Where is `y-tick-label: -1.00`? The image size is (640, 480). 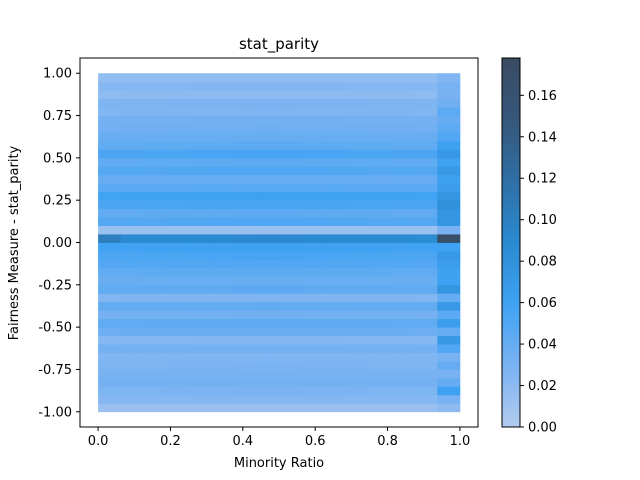
y-tick-label: -1.00 is located at coordinates (55, 412).